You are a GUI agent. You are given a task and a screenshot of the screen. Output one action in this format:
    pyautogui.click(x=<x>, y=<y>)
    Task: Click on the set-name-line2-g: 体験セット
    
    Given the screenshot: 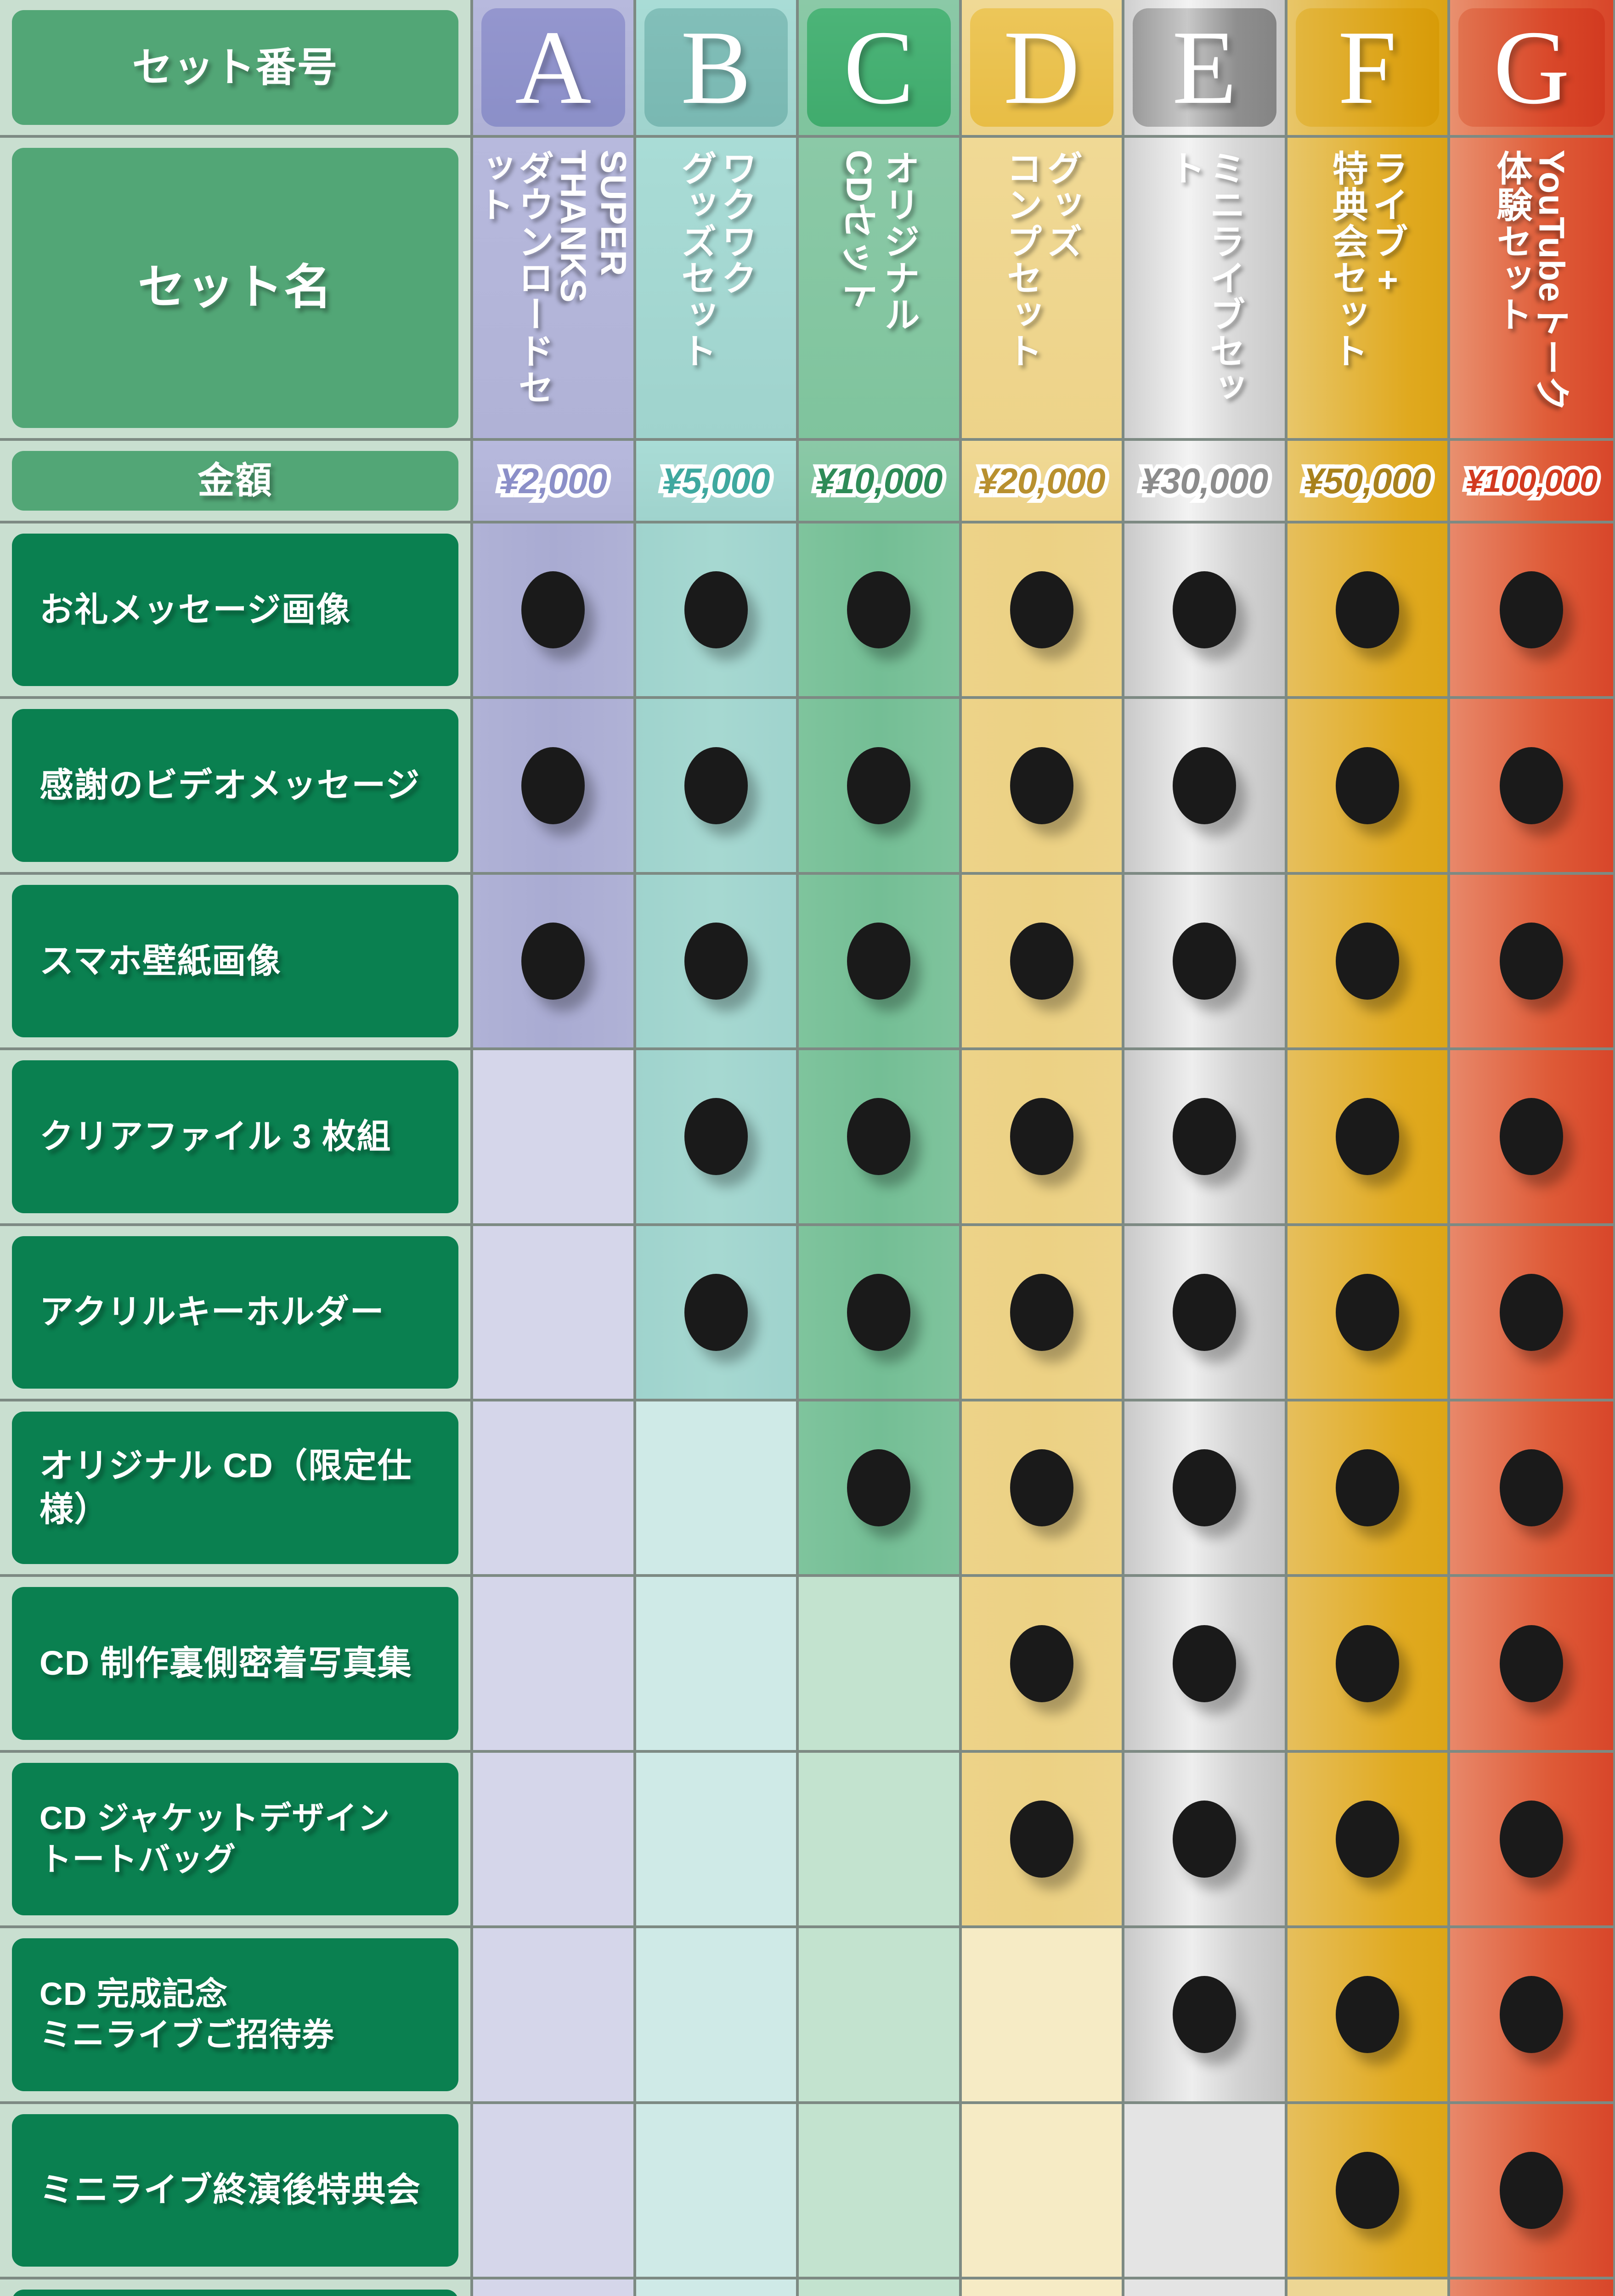 What is the action you would take?
    pyautogui.click(x=1511, y=241)
    